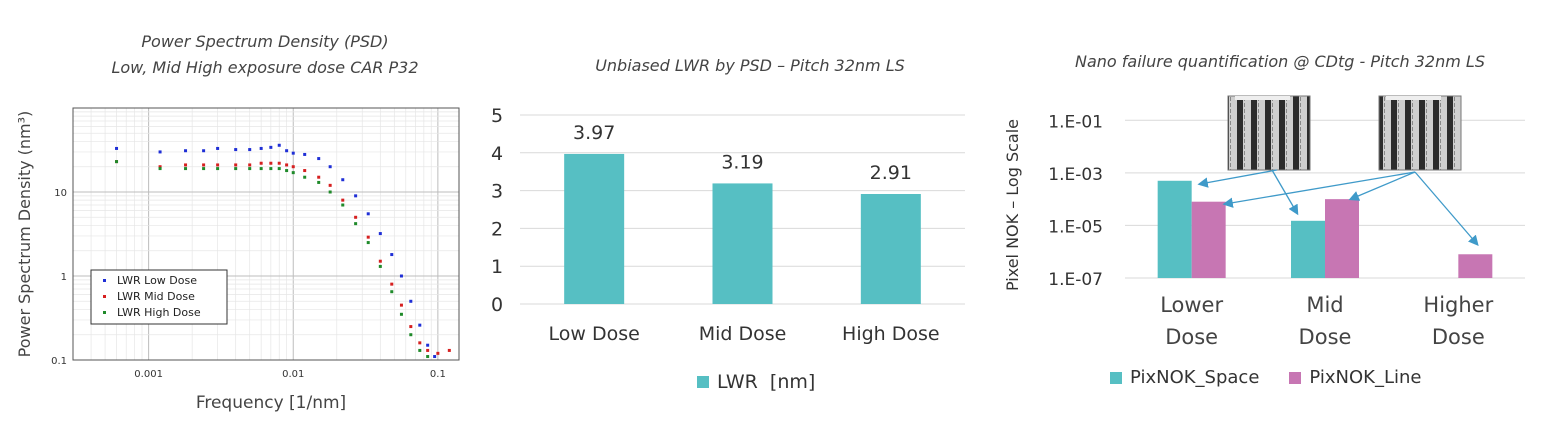 The image size is (1548, 422). I want to click on psd-legend: LWR Low Dose LWR Mid Dose LWR High Dose, so click(159, 297).